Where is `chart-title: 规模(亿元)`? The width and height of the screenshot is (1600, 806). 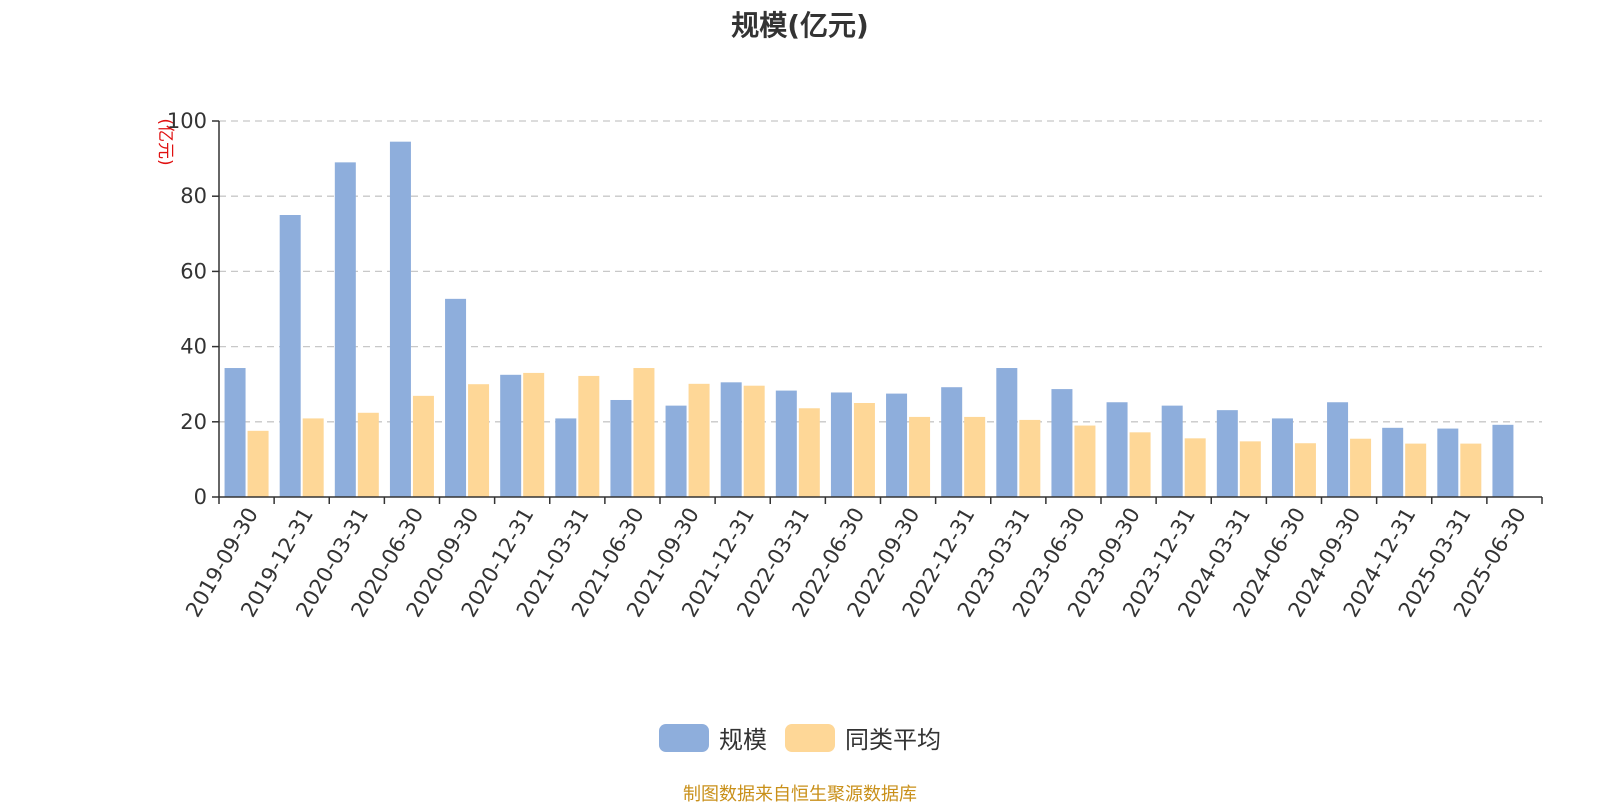 chart-title: 规模(亿元) is located at coordinates (800, 25).